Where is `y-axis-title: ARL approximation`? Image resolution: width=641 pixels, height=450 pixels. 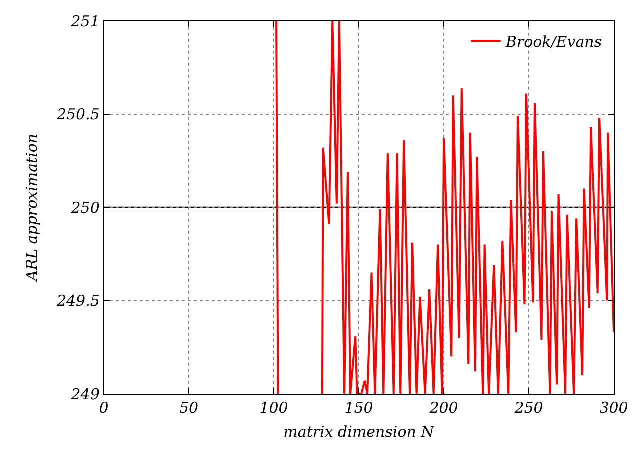 y-axis-title: ARL approximation is located at coordinates (32, 209).